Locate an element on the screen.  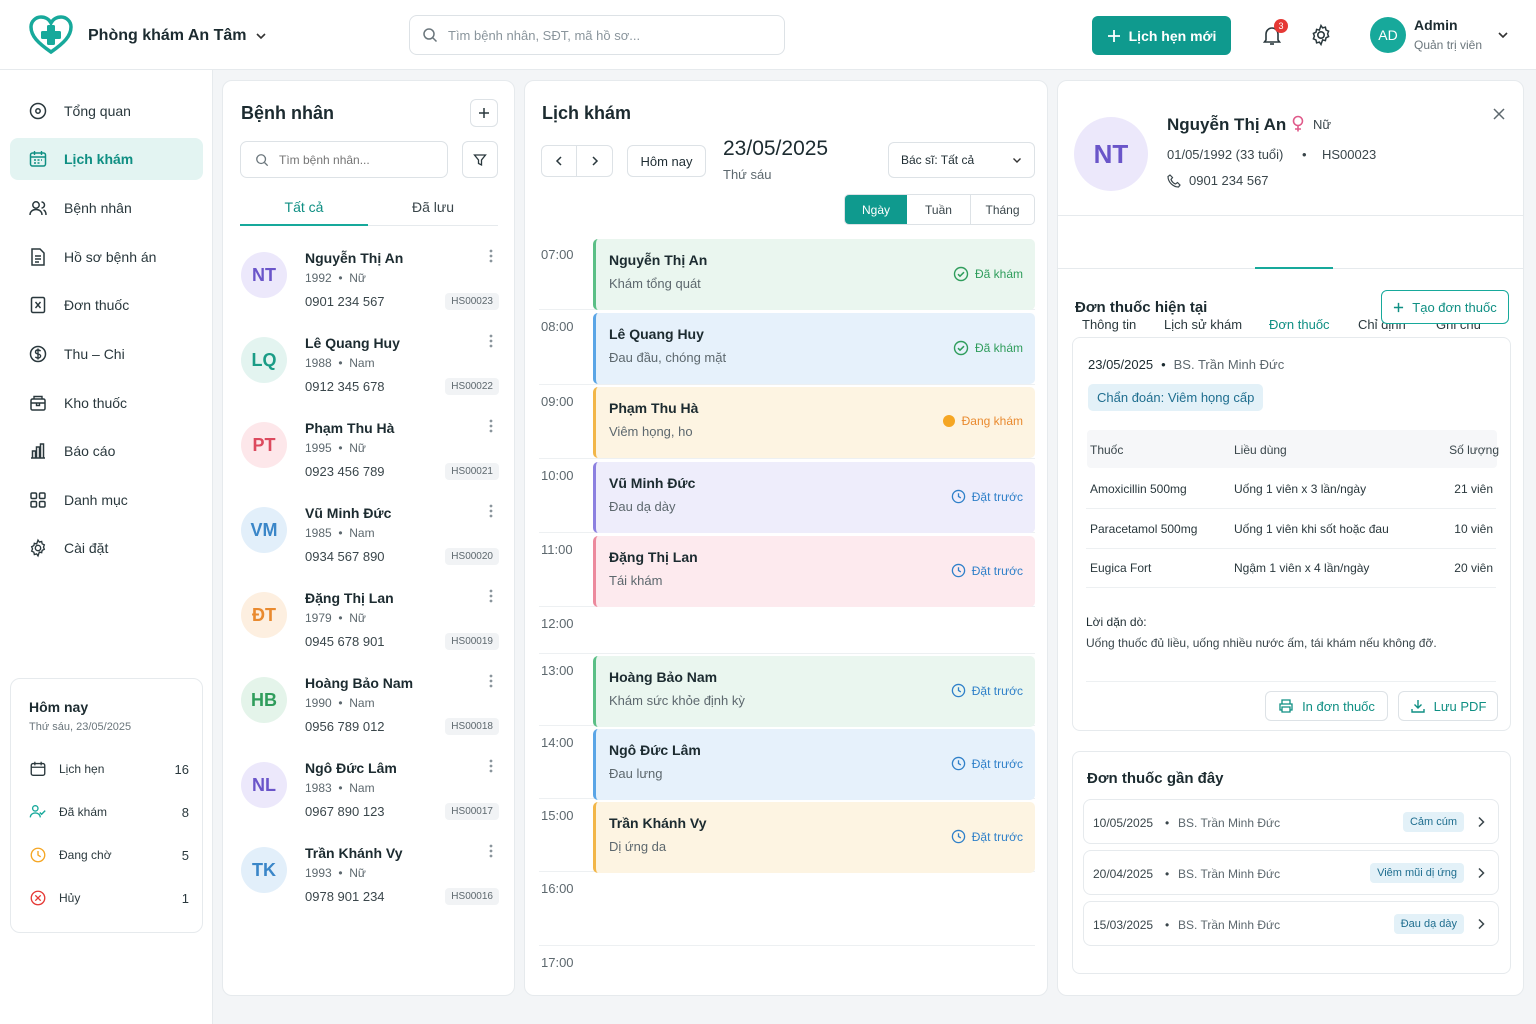
appointment-card: Phạm Thu Hà Viêm họng, ho Đang khám is located at coordinates (814, 422).